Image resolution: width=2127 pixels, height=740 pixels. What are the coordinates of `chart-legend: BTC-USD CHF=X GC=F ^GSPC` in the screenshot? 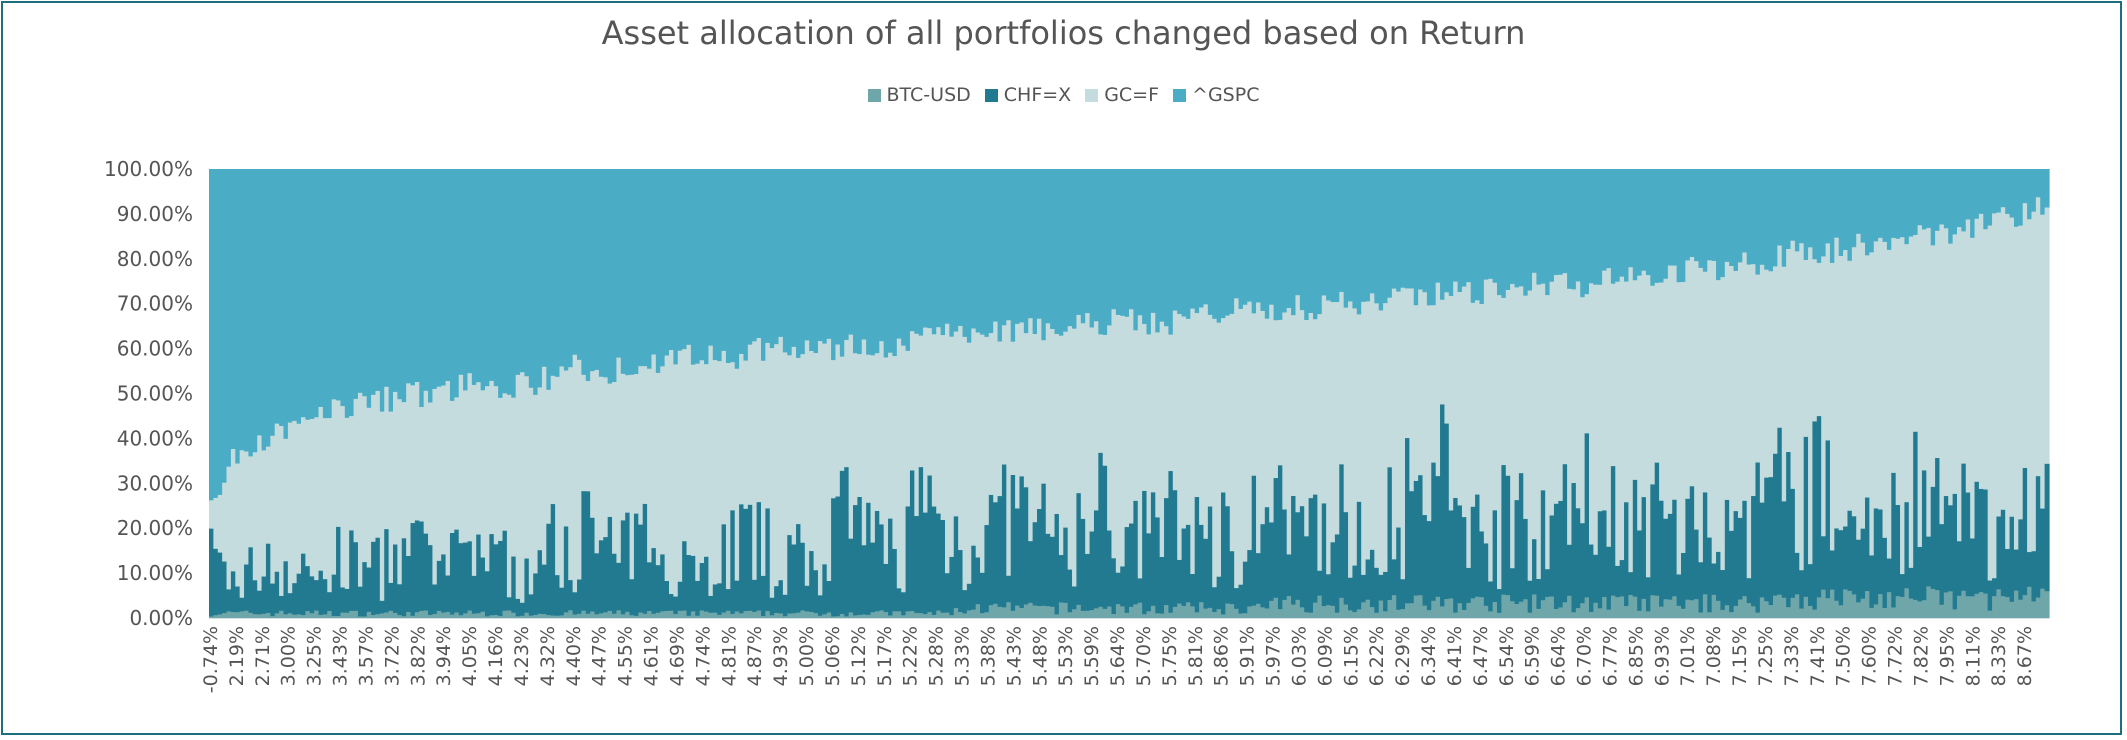 It's located at (1063, 95).